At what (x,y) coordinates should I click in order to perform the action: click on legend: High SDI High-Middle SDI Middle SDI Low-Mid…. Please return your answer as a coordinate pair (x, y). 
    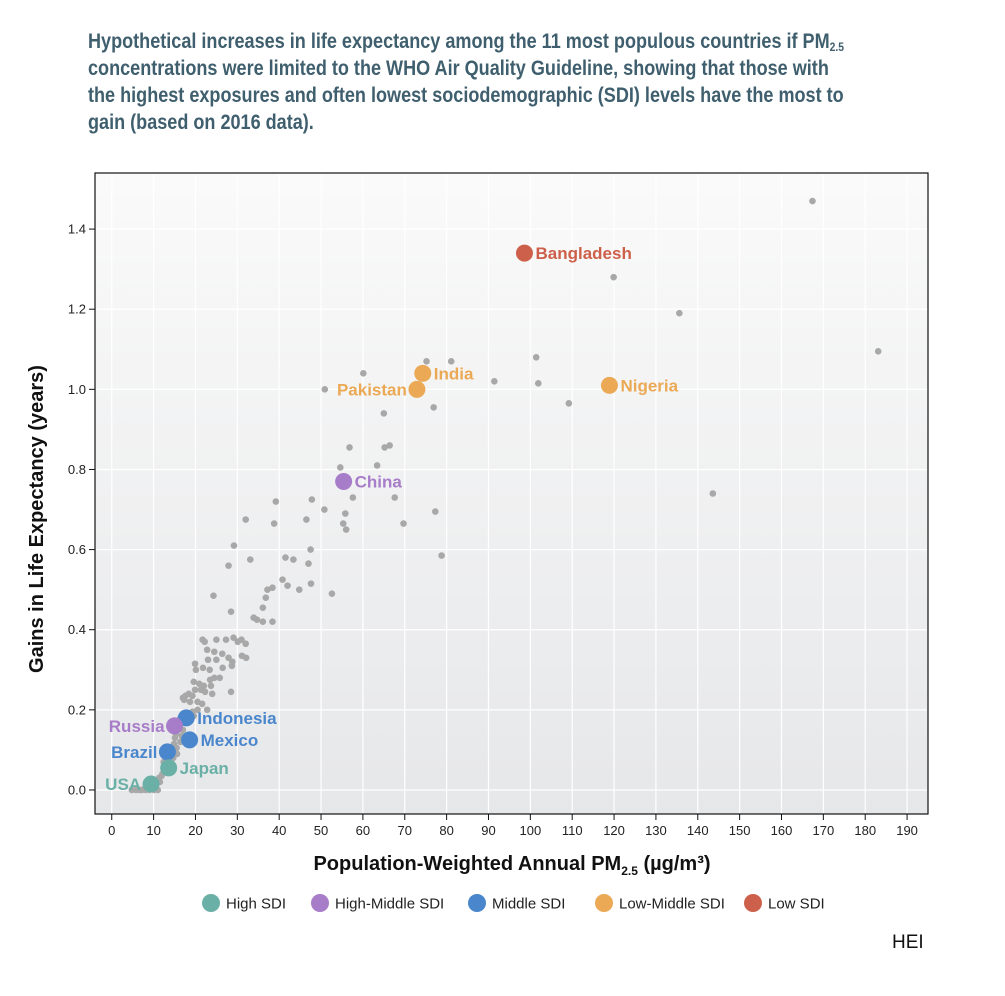
    Looking at the image, I should click on (513, 903).